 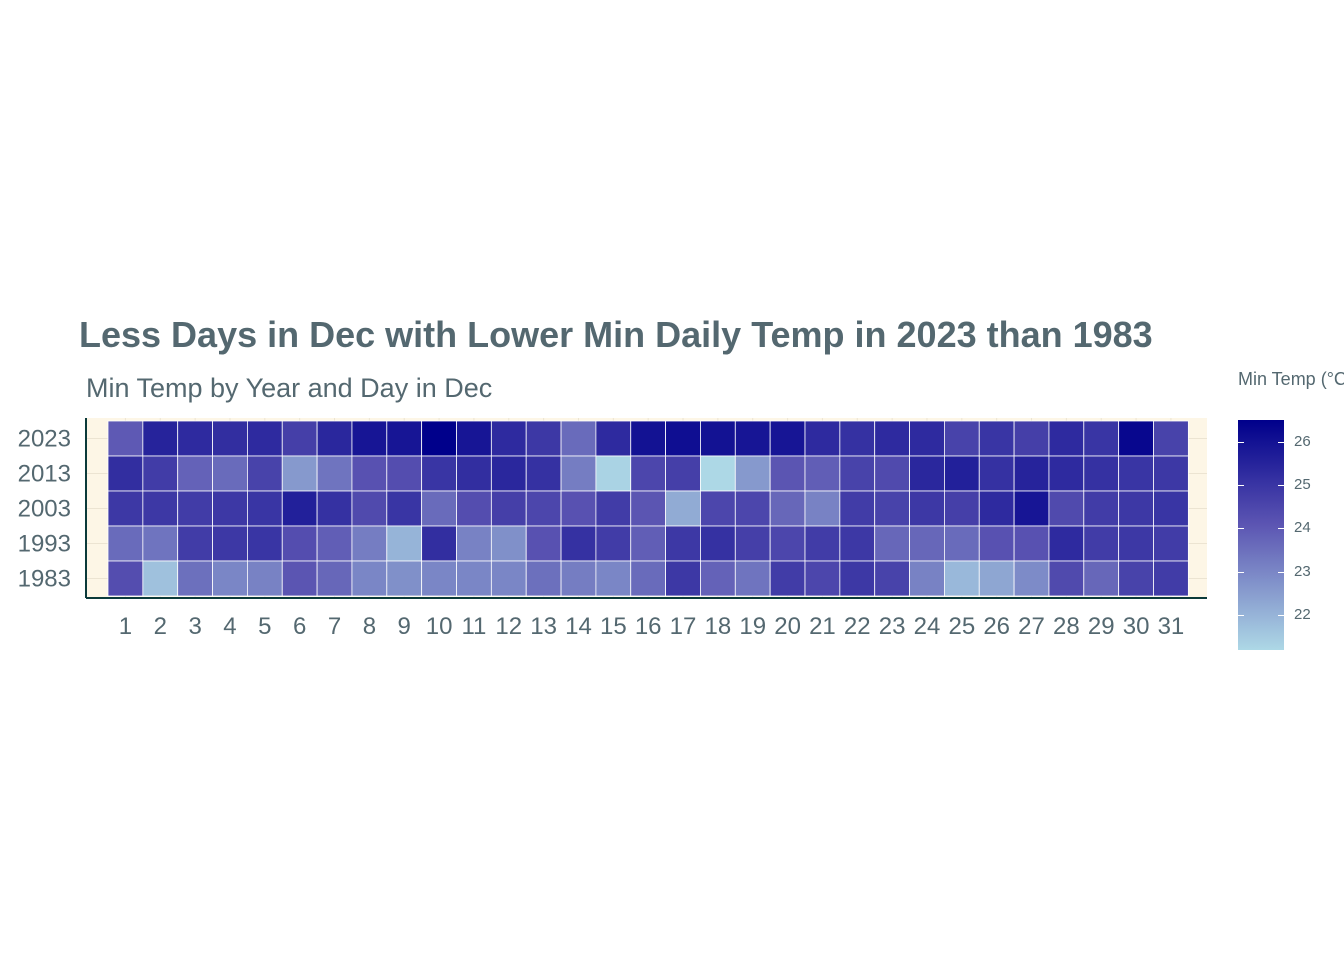 What do you see at coordinates (787, 626) in the screenshot?
I see `x-tick-label: 20` at bounding box center [787, 626].